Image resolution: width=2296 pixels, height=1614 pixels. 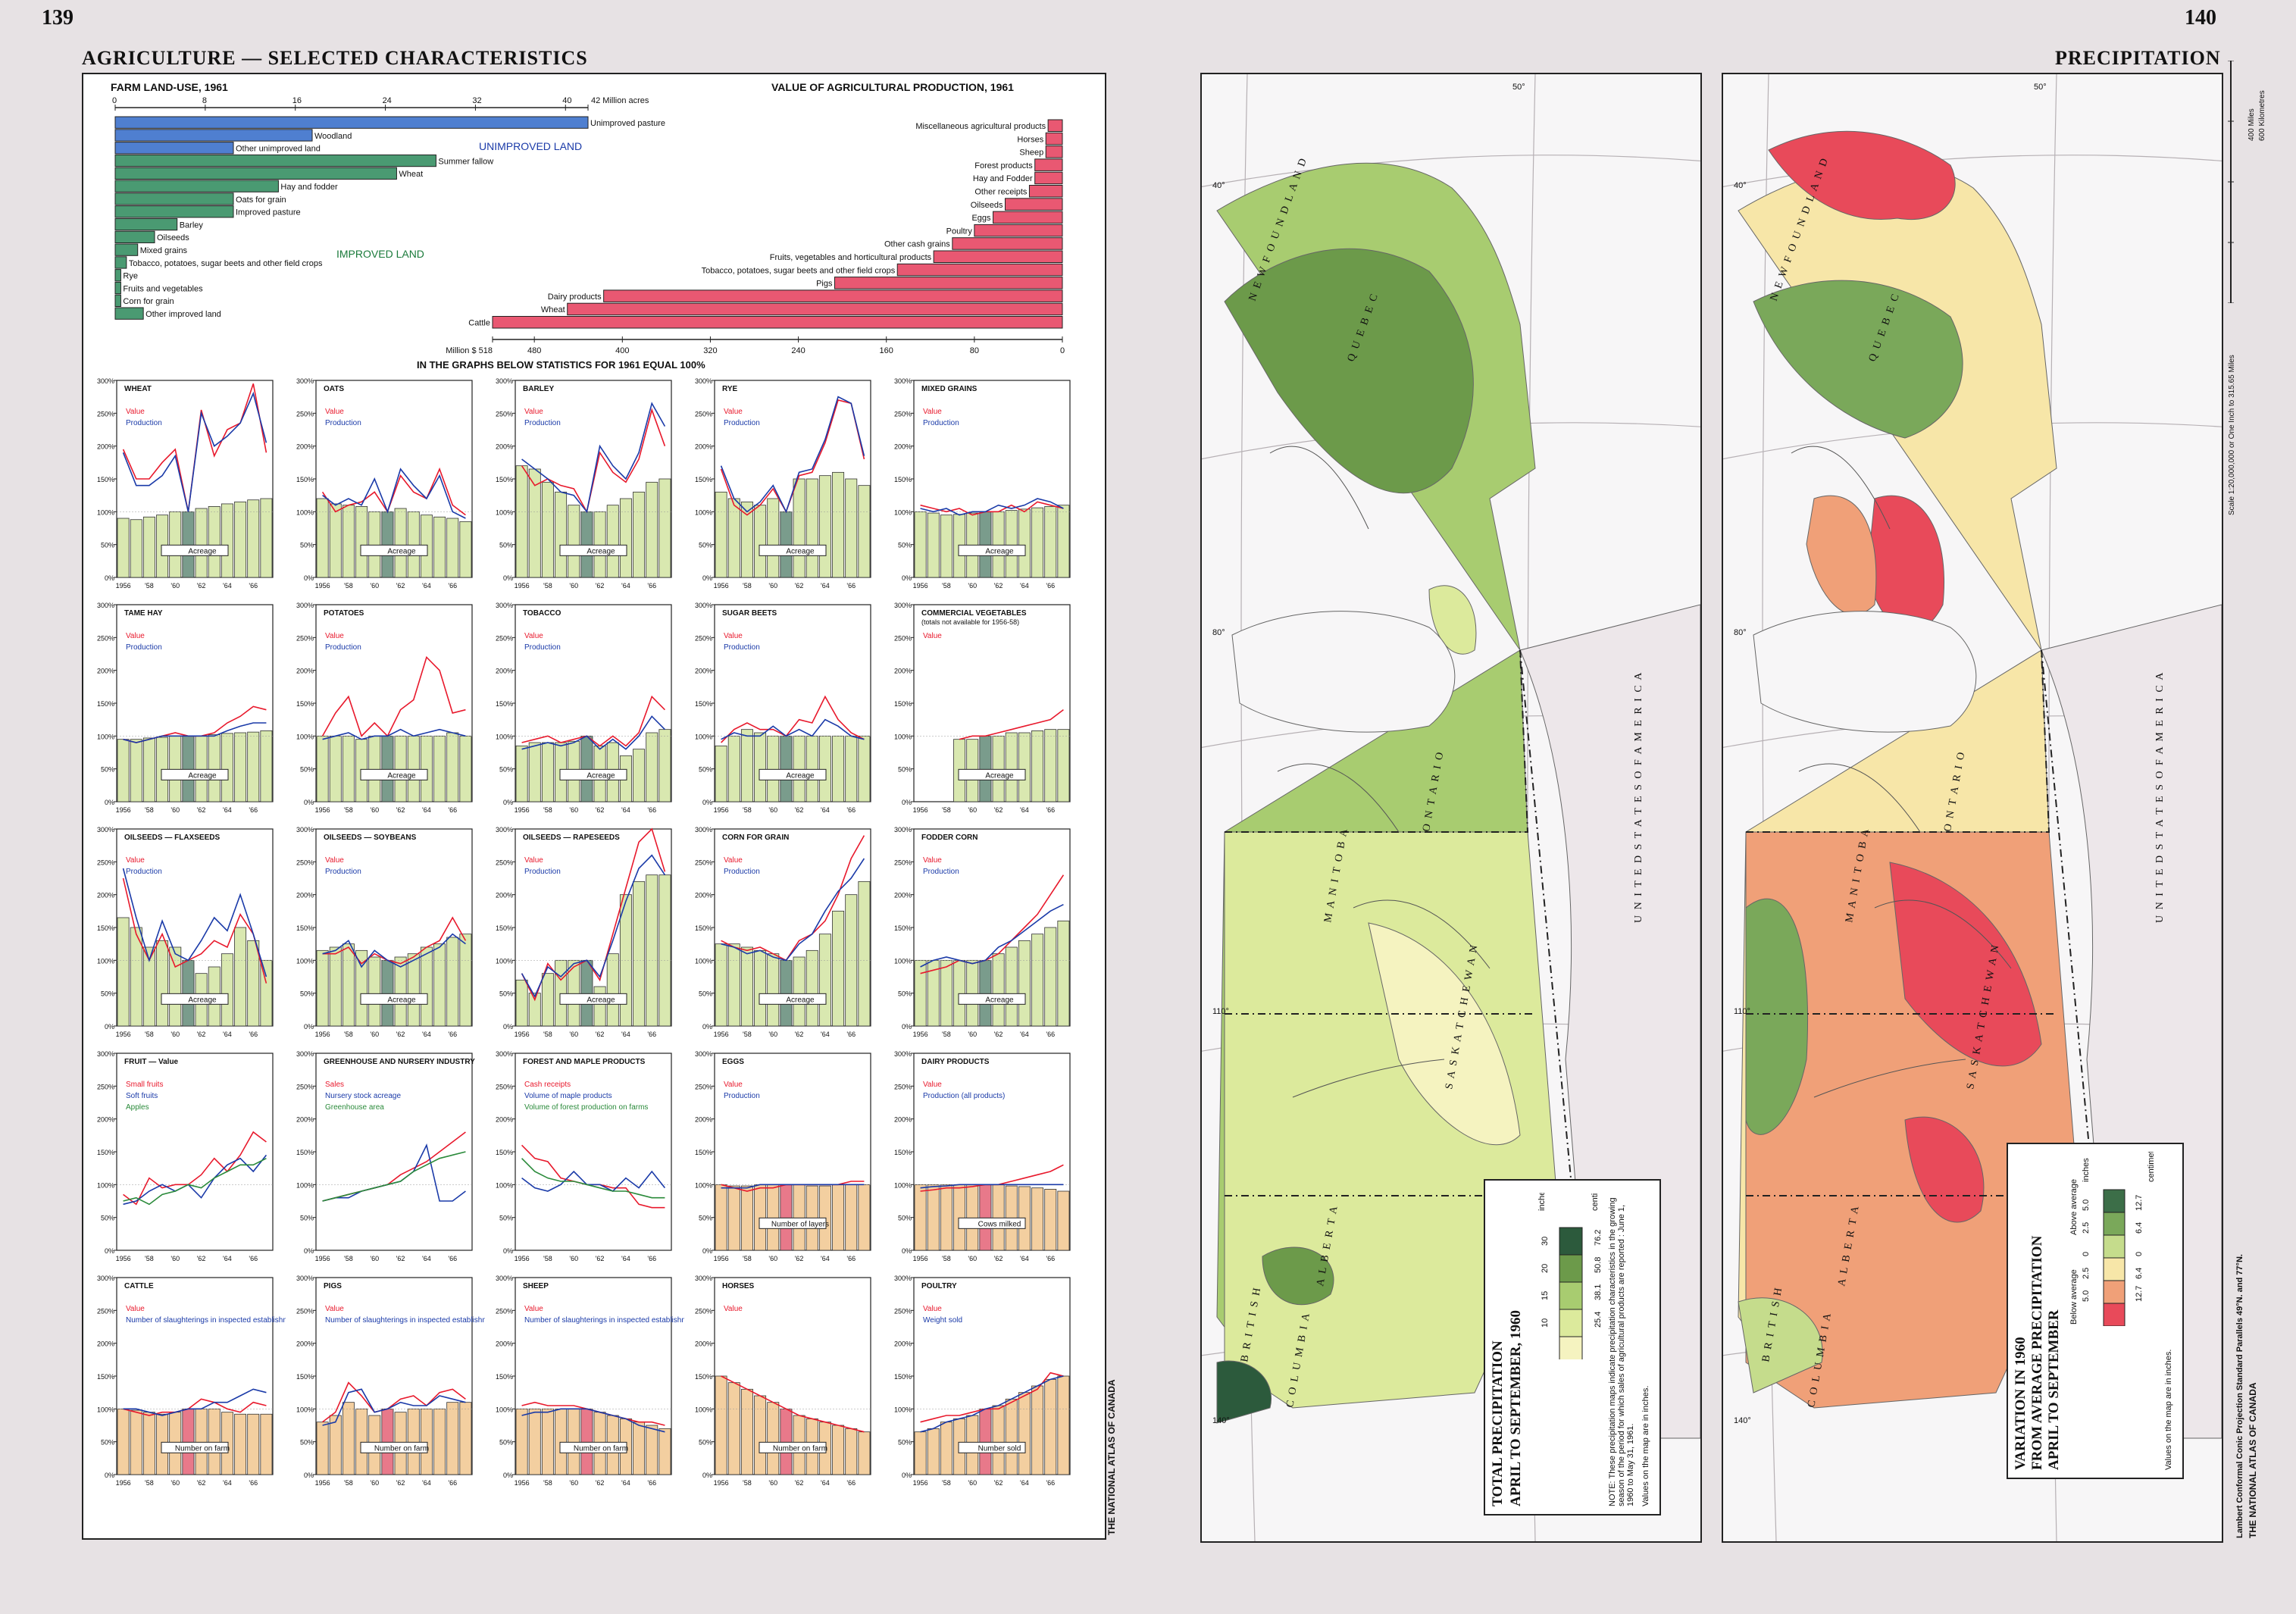 What do you see at coordinates (2262, 115) in the screenshot?
I see `scale-km: 600 Kilometres` at bounding box center [2262, 115].